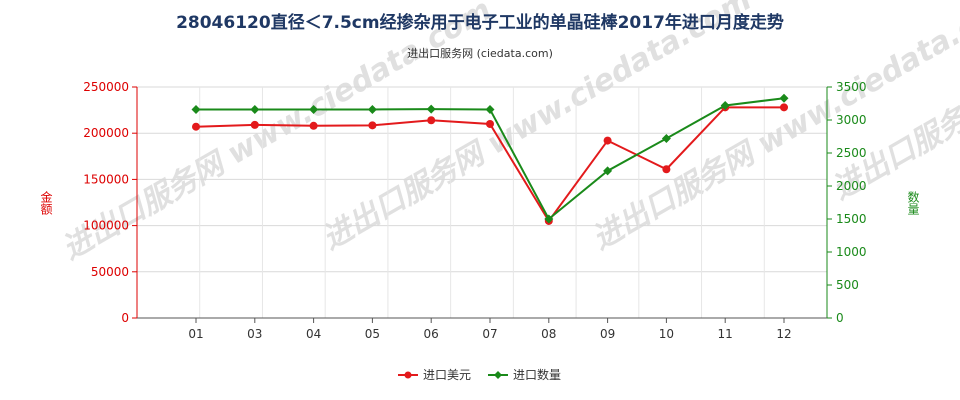 The width and height of the screenshot is (960, 400). I want to click on y-right-tick-label: 3500, so click(851, 87).